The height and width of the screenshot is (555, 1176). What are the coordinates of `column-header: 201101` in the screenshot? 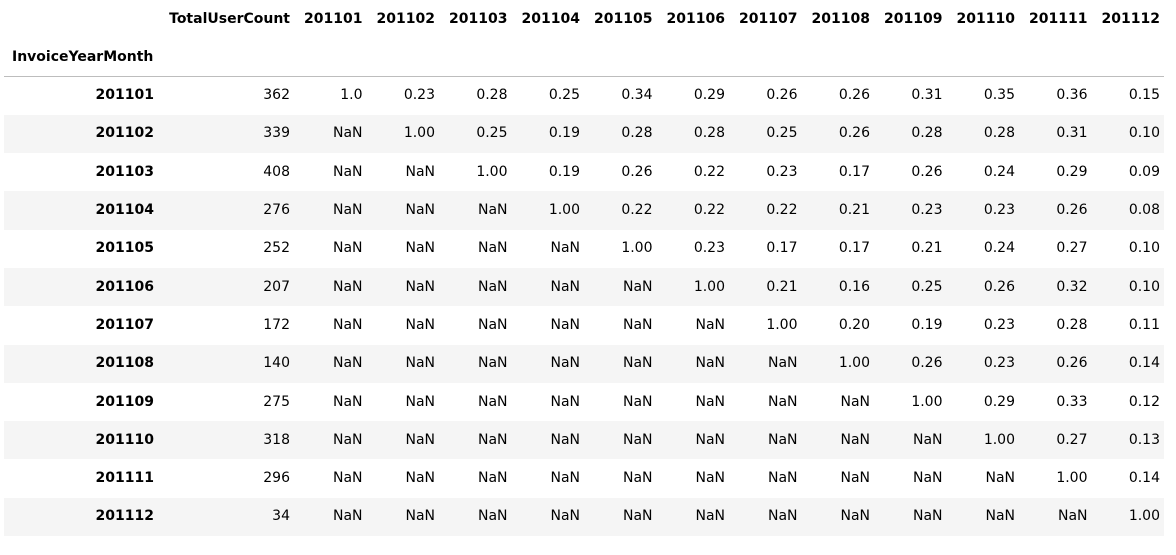 It's located at (333, 18).